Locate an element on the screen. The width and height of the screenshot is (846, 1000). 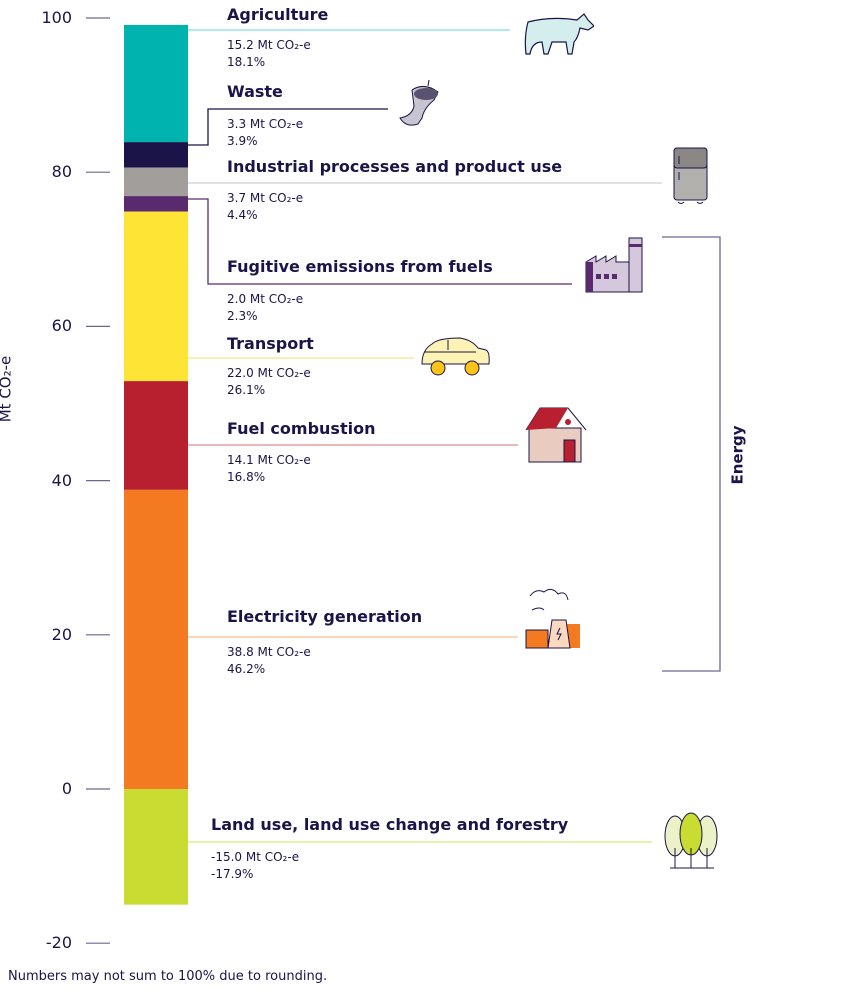
energy-bracket is located at coordinates (691, 454).